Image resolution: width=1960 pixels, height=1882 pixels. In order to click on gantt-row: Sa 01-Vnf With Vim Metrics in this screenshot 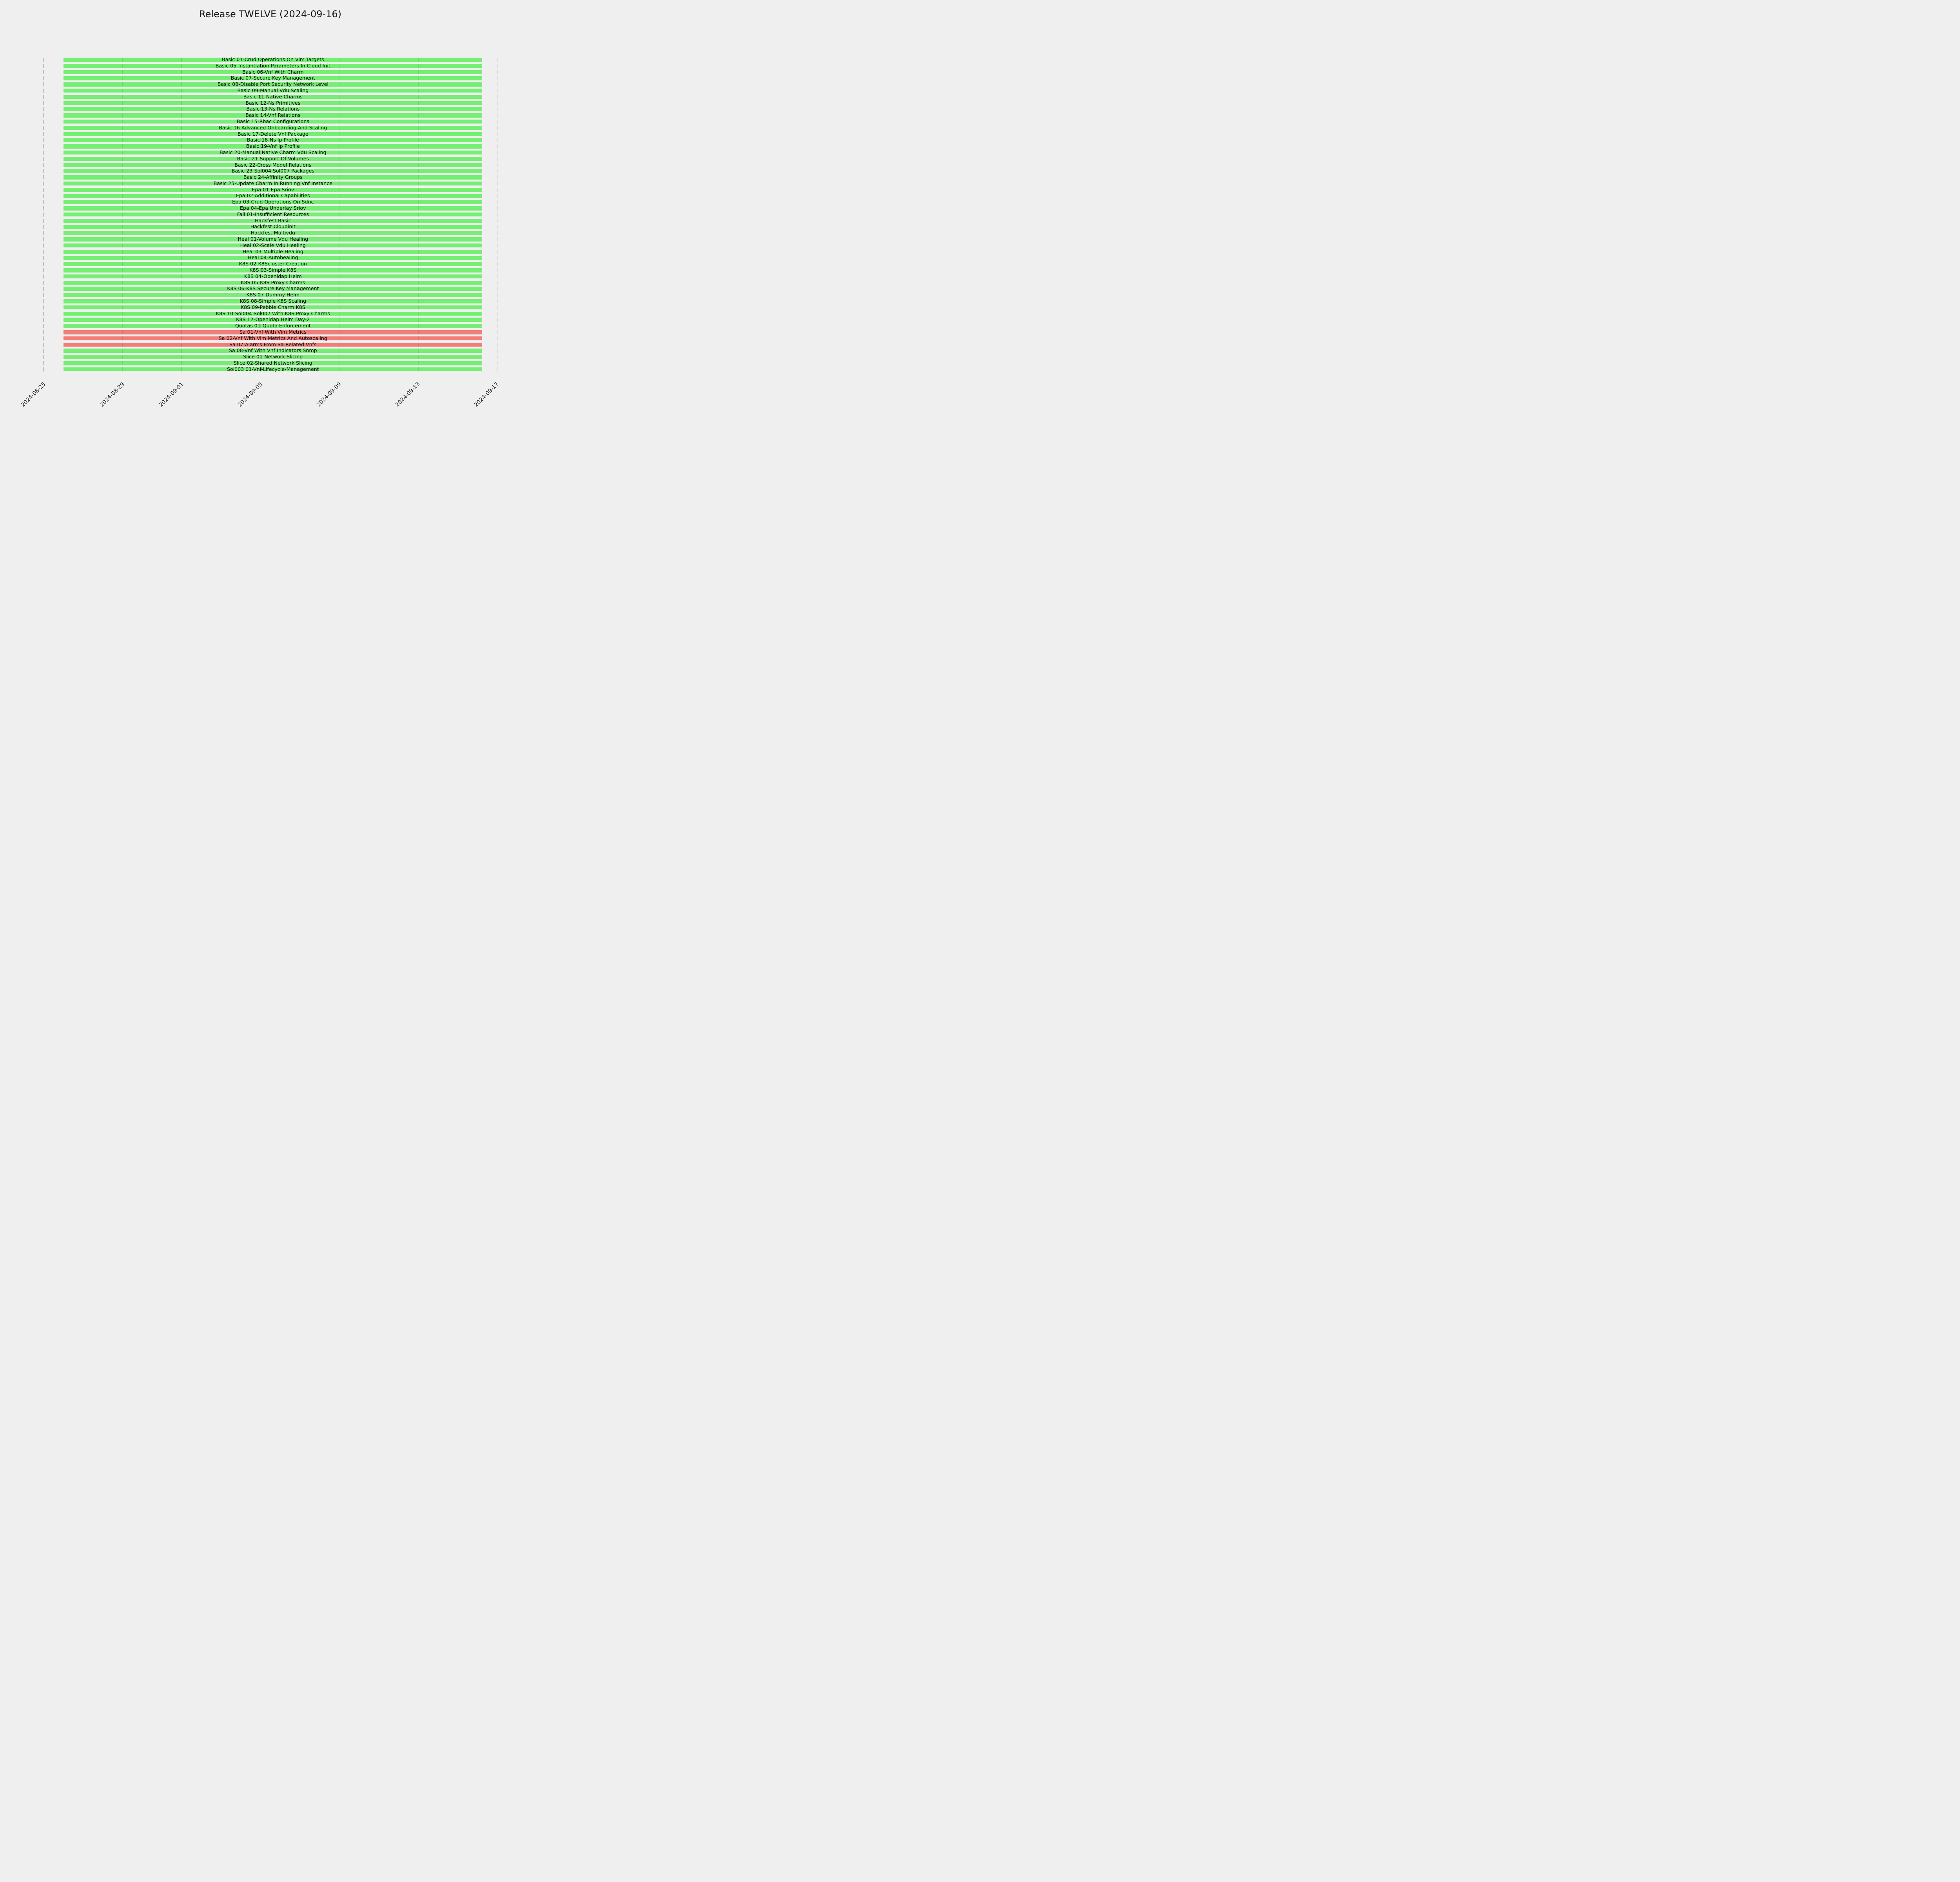, I will do `click(264, 333)`.